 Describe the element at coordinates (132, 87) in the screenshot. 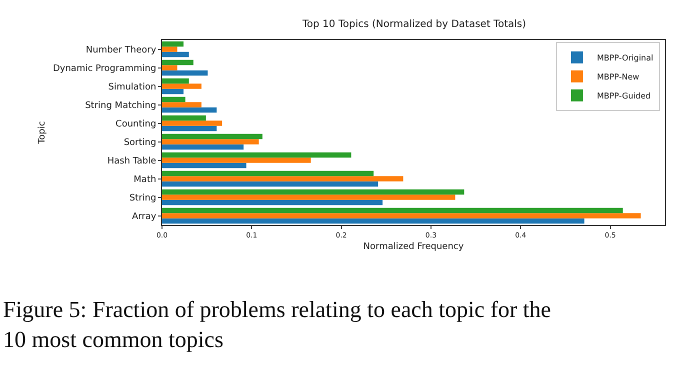

I see `y-tick-label: Simulation` at that location.